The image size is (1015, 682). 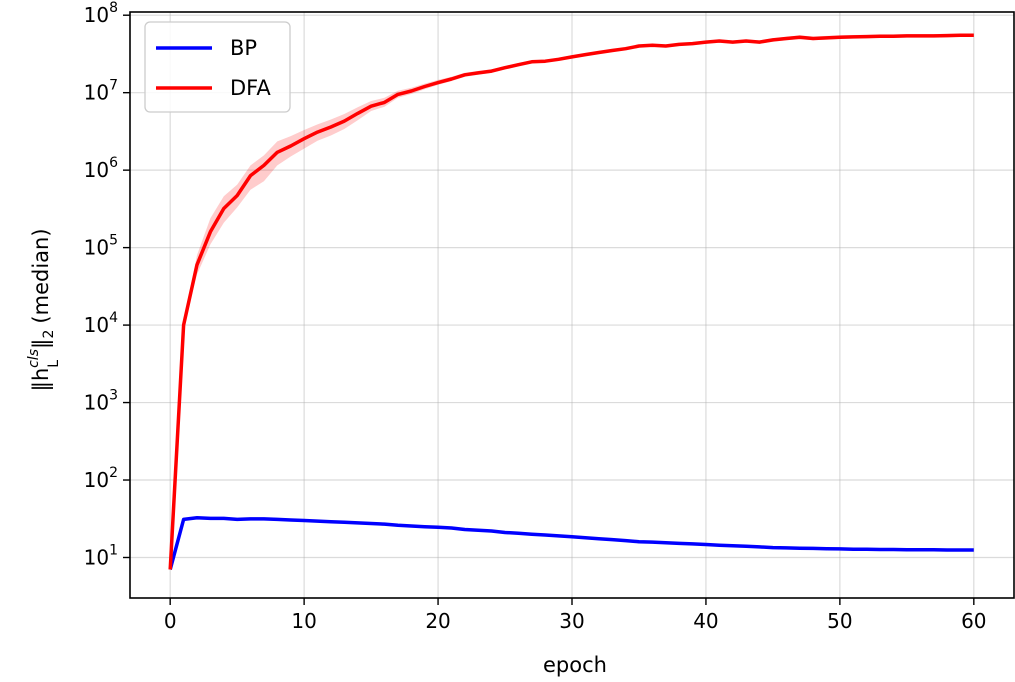 I want to click on y-tick-label: 10⁷, so click(x=101, y=91).